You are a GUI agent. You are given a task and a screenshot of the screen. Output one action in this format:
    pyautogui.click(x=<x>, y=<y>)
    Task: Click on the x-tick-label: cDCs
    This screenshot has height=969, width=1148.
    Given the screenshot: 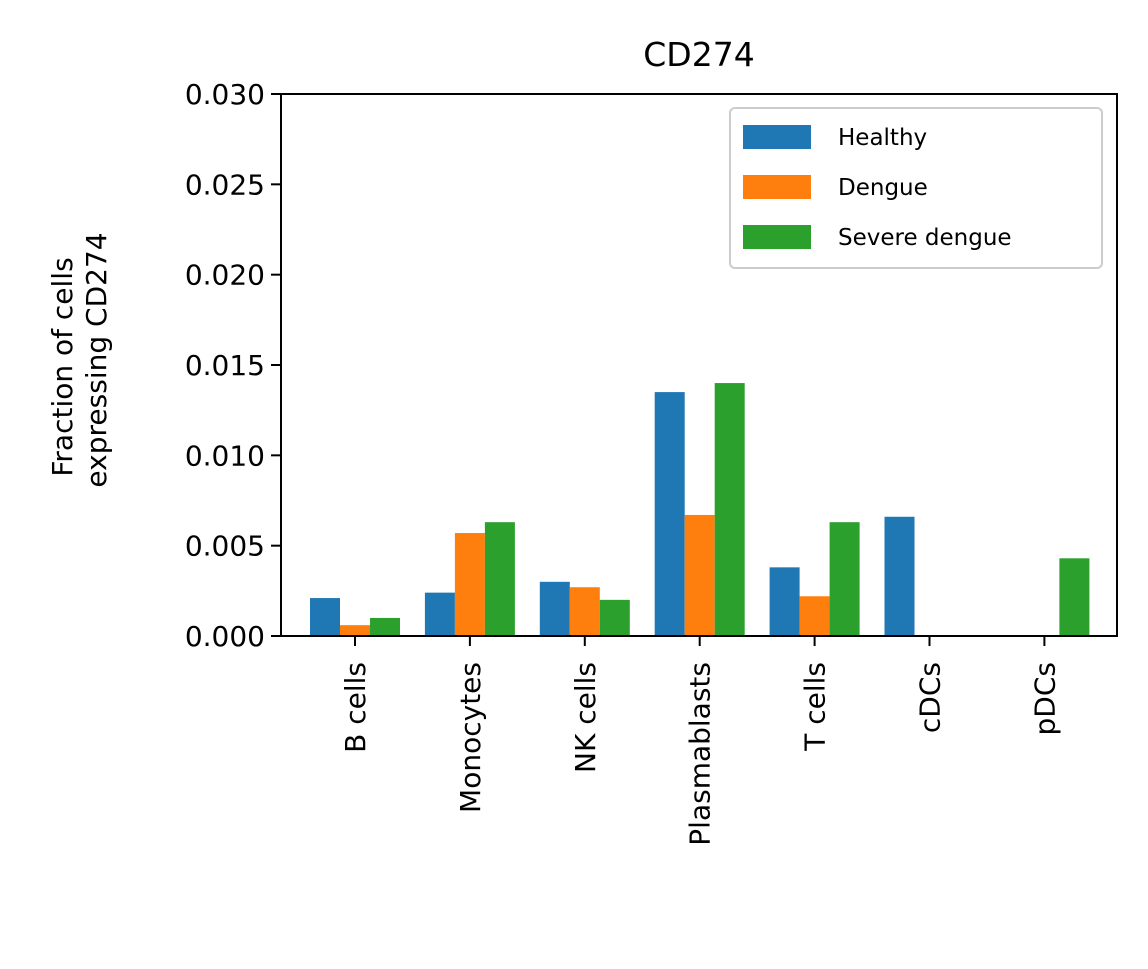 What is the action you would take?
    pyautogui.click(x=930, y=697)
    